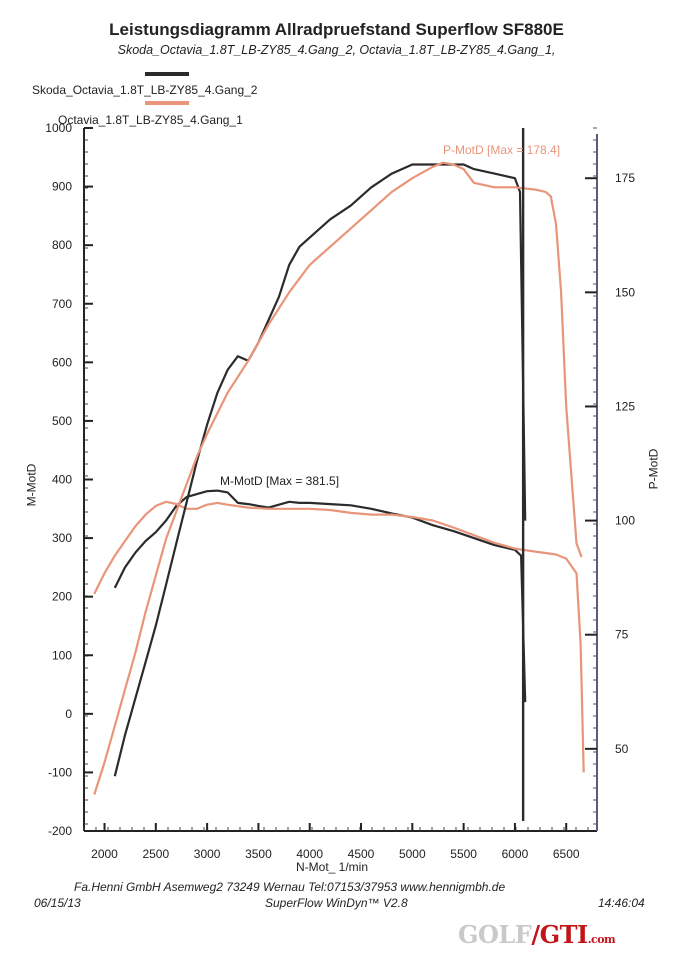 This screenshot has width=673, height=960. I want to click on tick-label-x: 5500, so click(463, 854).